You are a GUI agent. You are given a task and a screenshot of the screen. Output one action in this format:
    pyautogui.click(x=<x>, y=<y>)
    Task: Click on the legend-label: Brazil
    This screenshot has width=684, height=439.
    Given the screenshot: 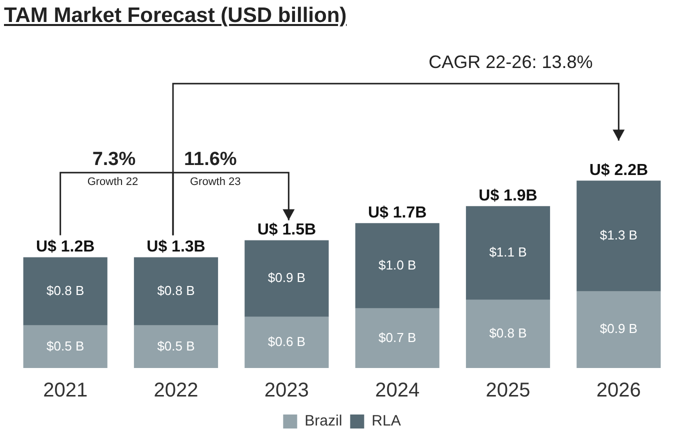 What is the action you would take?
    pyautogui.click(x=323, y=421)
    